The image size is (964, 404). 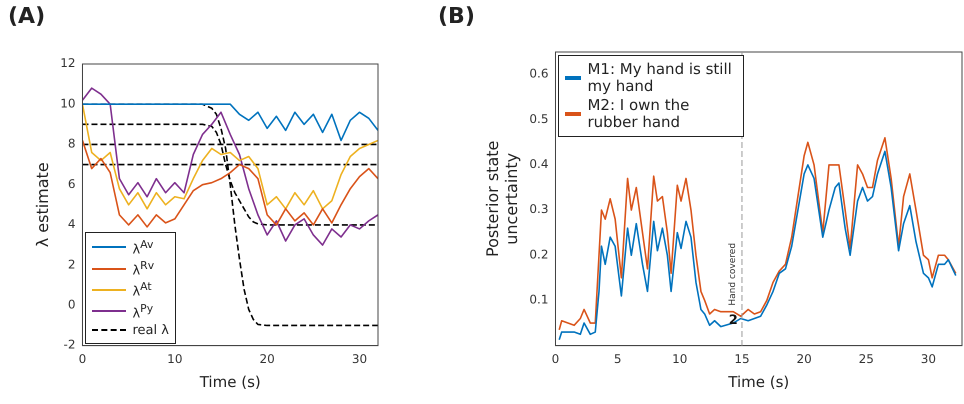 What do you see at coordinates (618, 359) in the screenshot?
I see `x-tick-label: 5` at bounding box center [618, 359].